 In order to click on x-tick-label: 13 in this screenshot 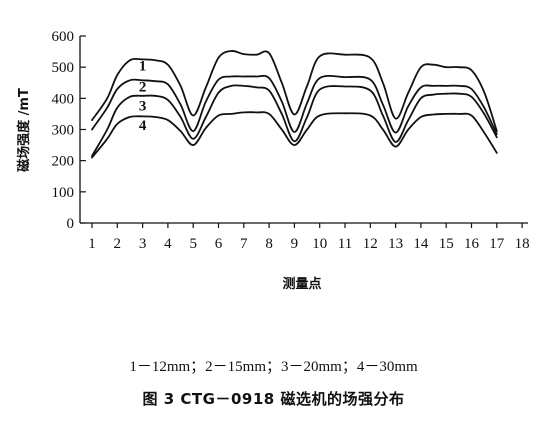, I will do `click(395, 244)`.